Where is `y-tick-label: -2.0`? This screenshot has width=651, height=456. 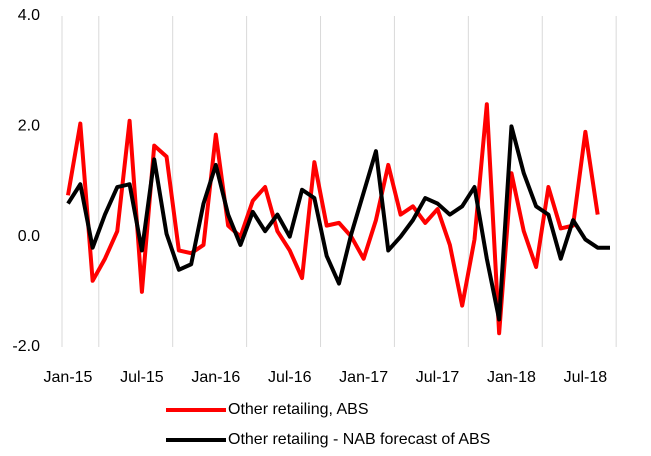 y-tick-label: -2.0 is located at coordinates (26, 346).